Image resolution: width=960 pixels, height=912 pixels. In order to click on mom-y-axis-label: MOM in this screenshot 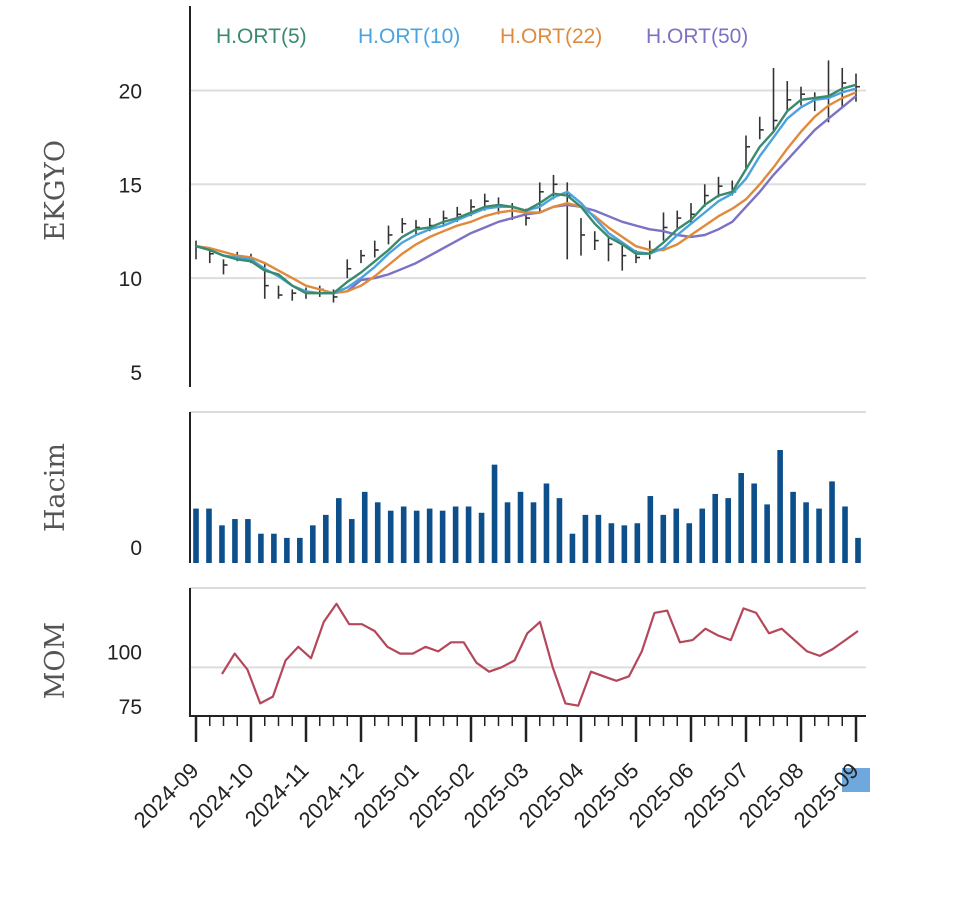, I will do `click(55, 660)`.